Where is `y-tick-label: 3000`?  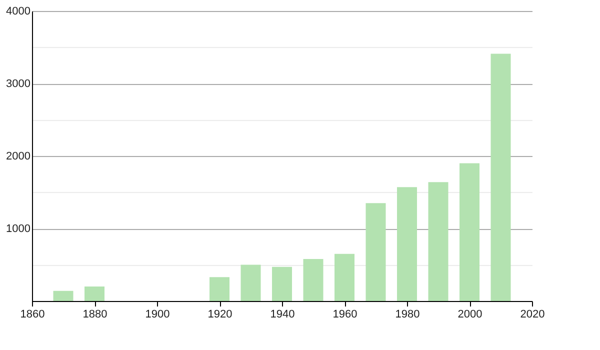
y-tick-label: 3000 is located at coordinates (18, 84).